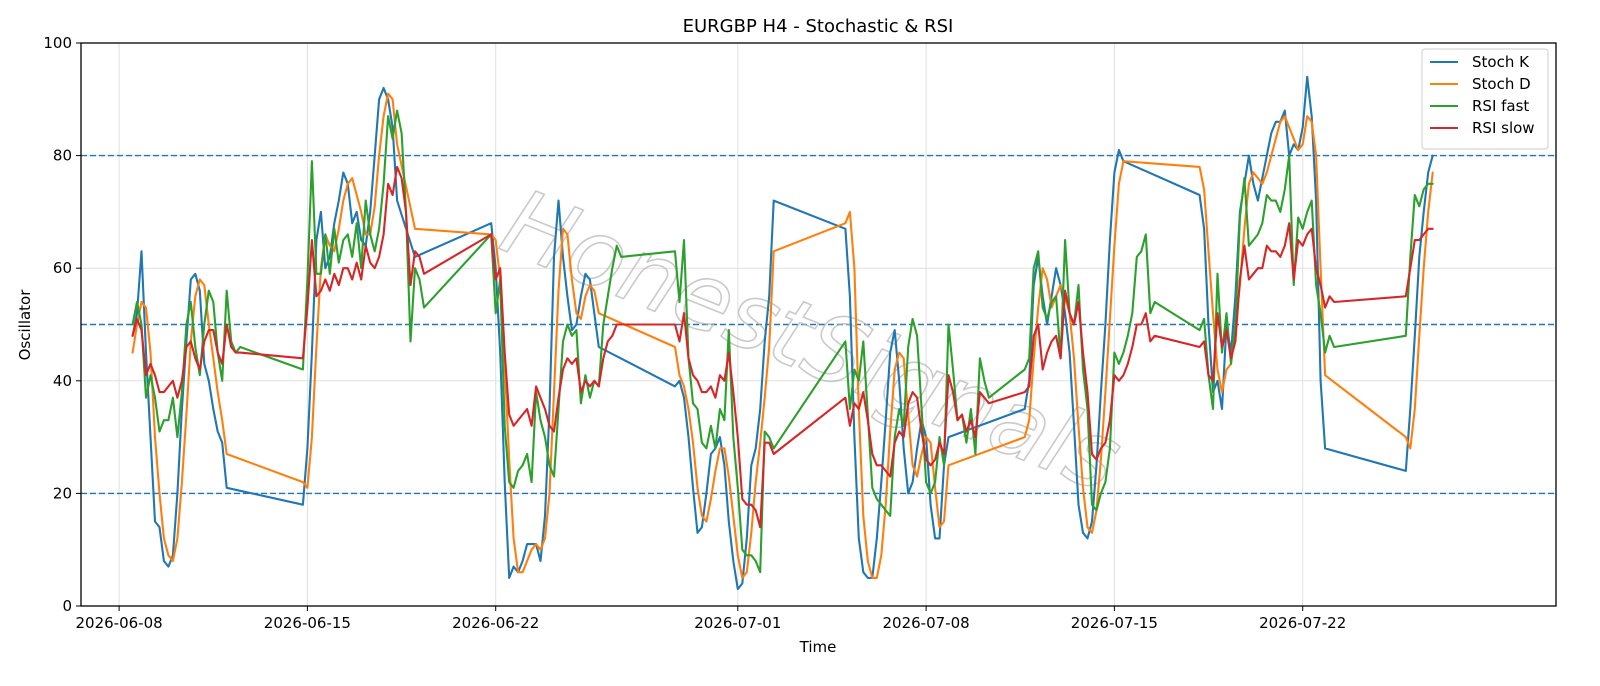 The height and width of the screenshot is (686, 1600). I want to click on legend-entry: Stoch D, so click(1501, 84).